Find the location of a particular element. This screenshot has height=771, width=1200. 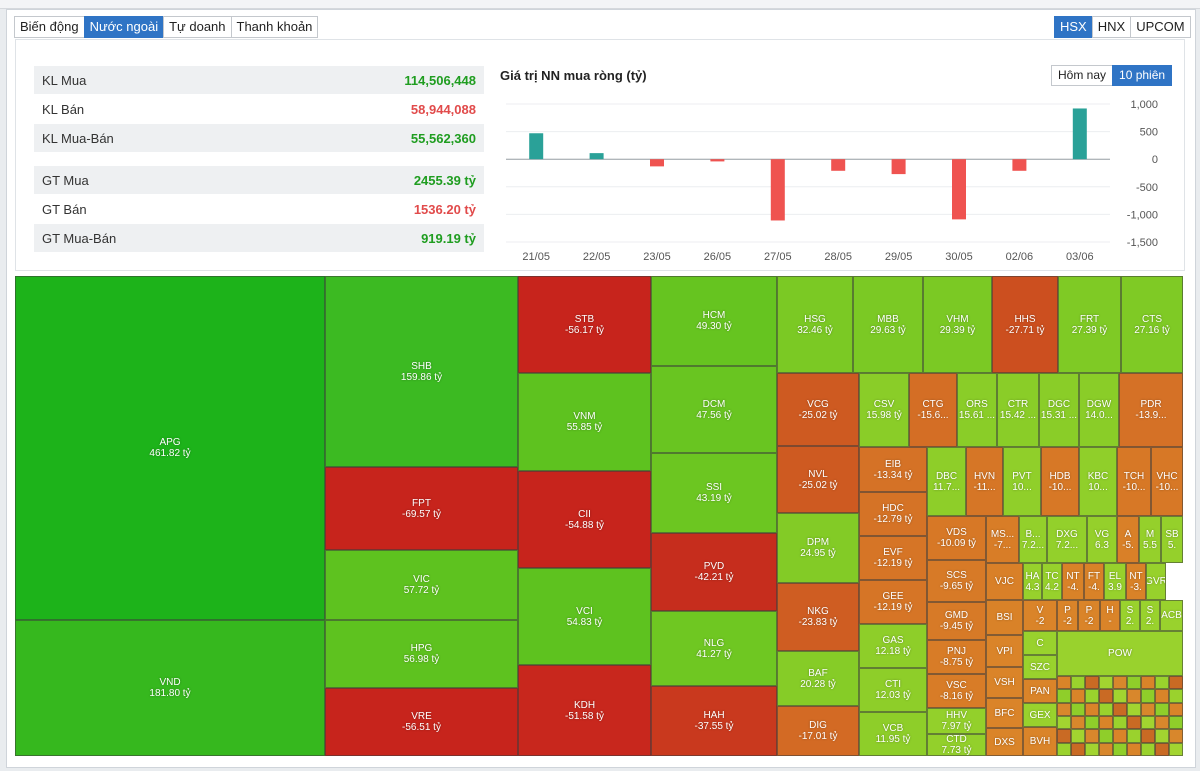

treemap-cell: EIB -13.34 tỷ is located at coordinates (893, 469).